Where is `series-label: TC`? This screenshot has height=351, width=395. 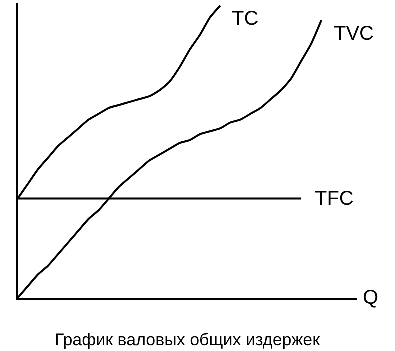
series-label: TC is located at coordinates (245, 19).